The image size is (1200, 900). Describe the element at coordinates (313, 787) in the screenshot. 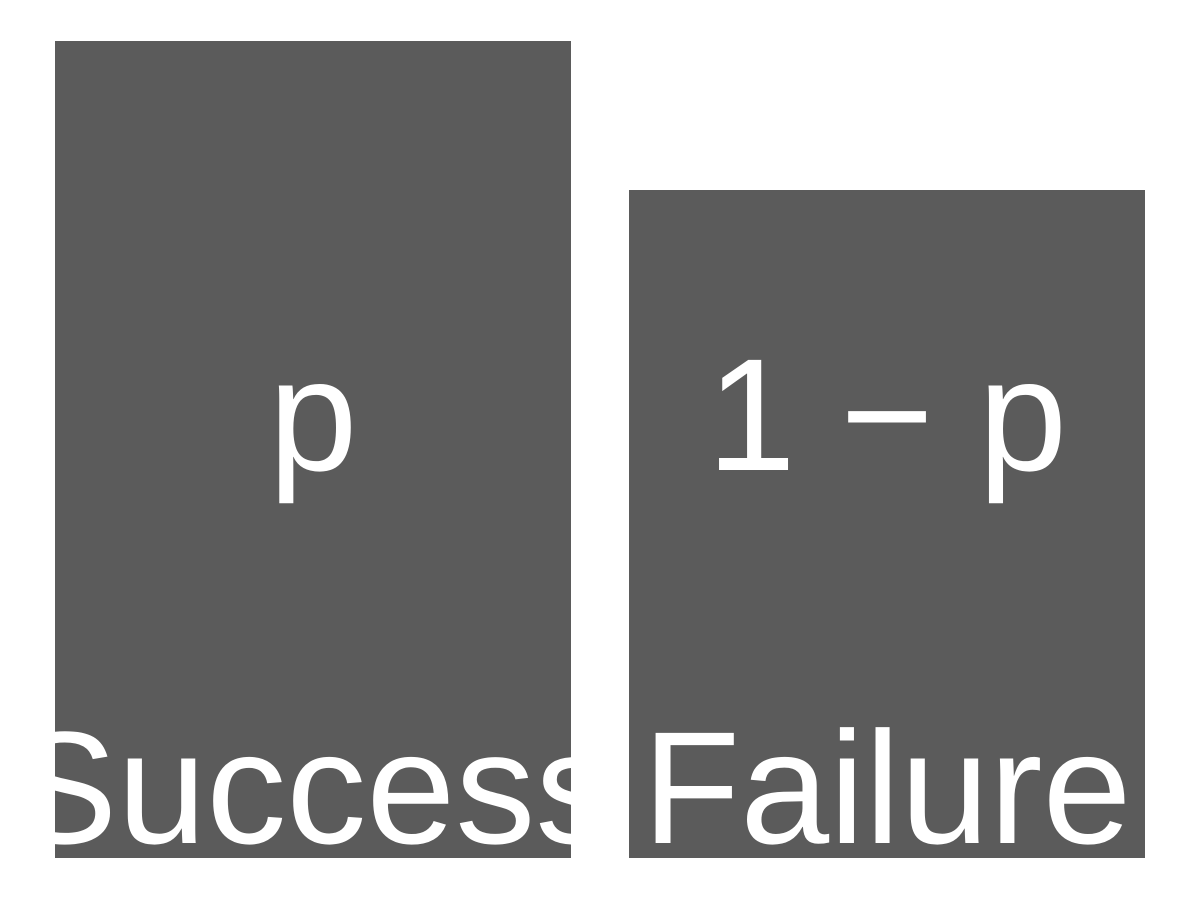

I see `category-label-success: Success` at that location.